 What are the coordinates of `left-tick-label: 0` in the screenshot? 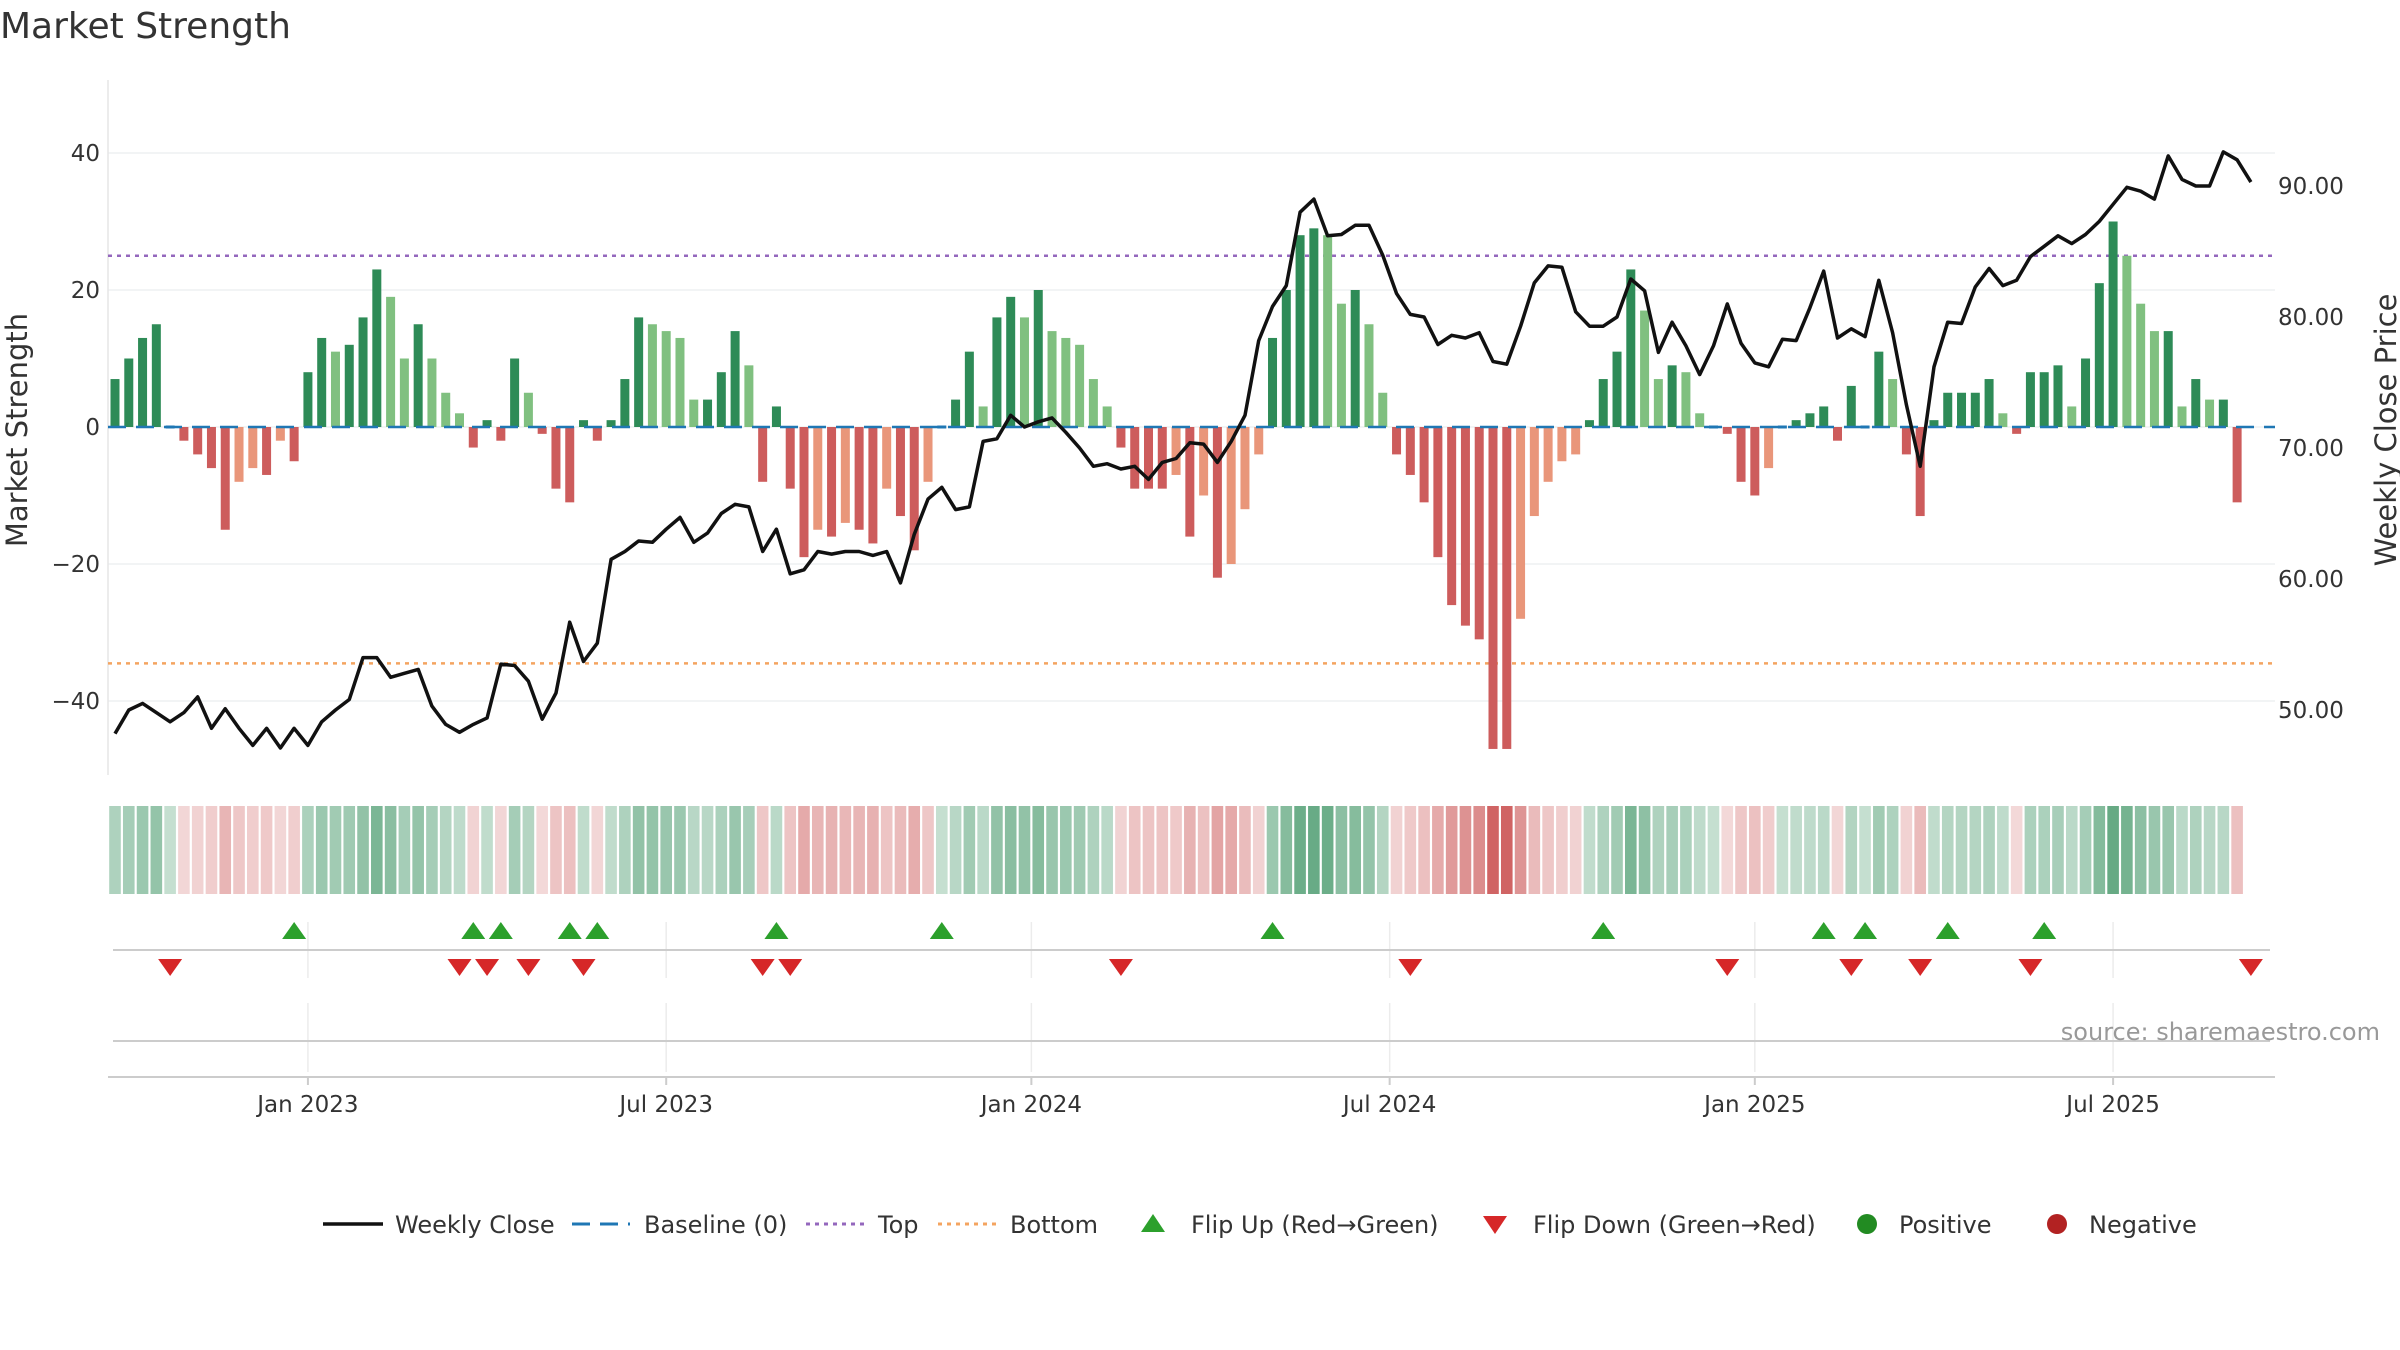 It's located at (92, 428).